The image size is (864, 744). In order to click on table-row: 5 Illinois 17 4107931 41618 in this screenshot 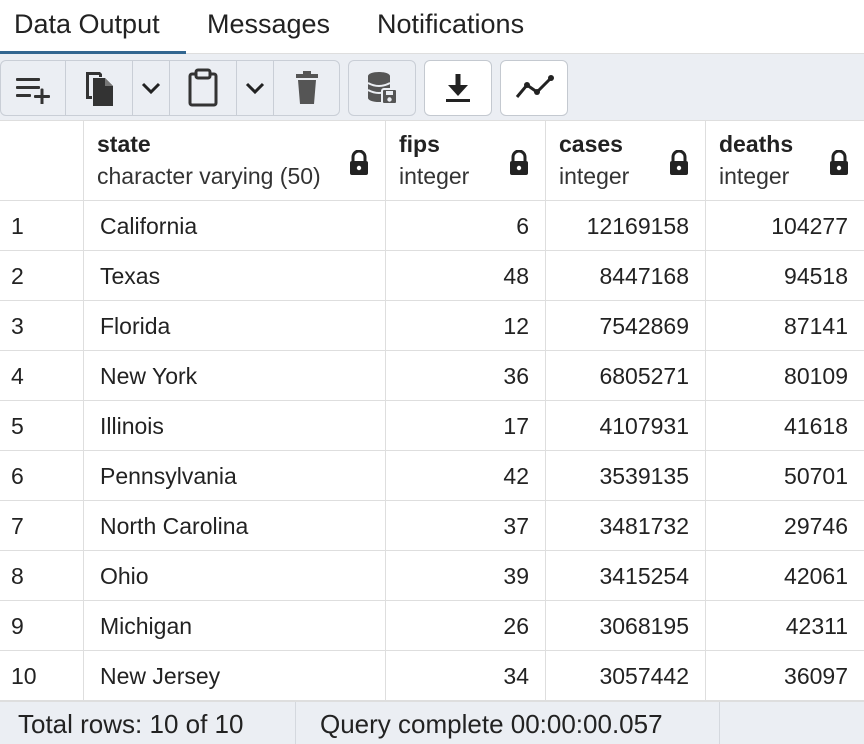, I will do `click(432, 426)`.